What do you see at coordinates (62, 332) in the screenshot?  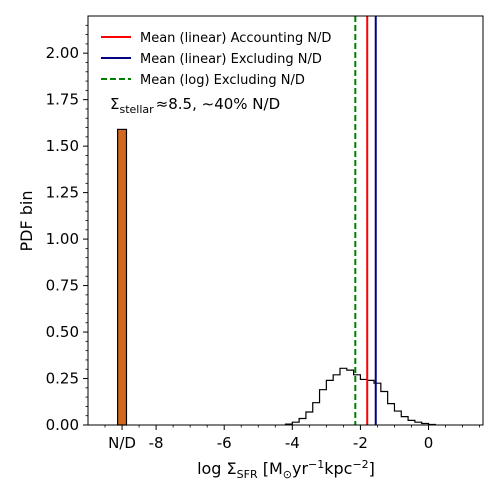 I see `y-tick-label: 0.50` at bounding box center [62, 332].